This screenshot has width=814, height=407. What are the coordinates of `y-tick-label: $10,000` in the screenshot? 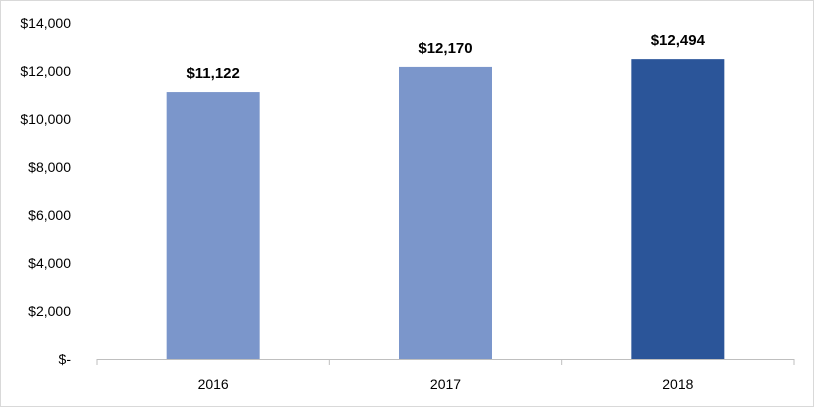 It's located at (45, 119).